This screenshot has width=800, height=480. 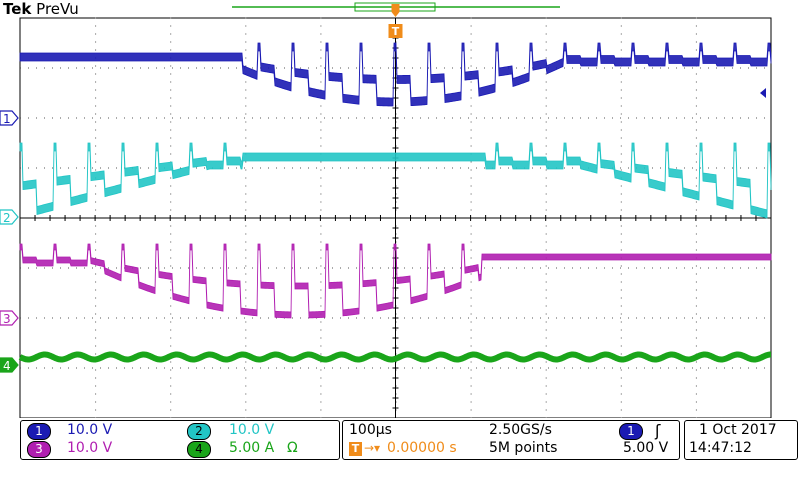 I want to click on trigger-level: 5.00 V, so click(x=646, y=448).